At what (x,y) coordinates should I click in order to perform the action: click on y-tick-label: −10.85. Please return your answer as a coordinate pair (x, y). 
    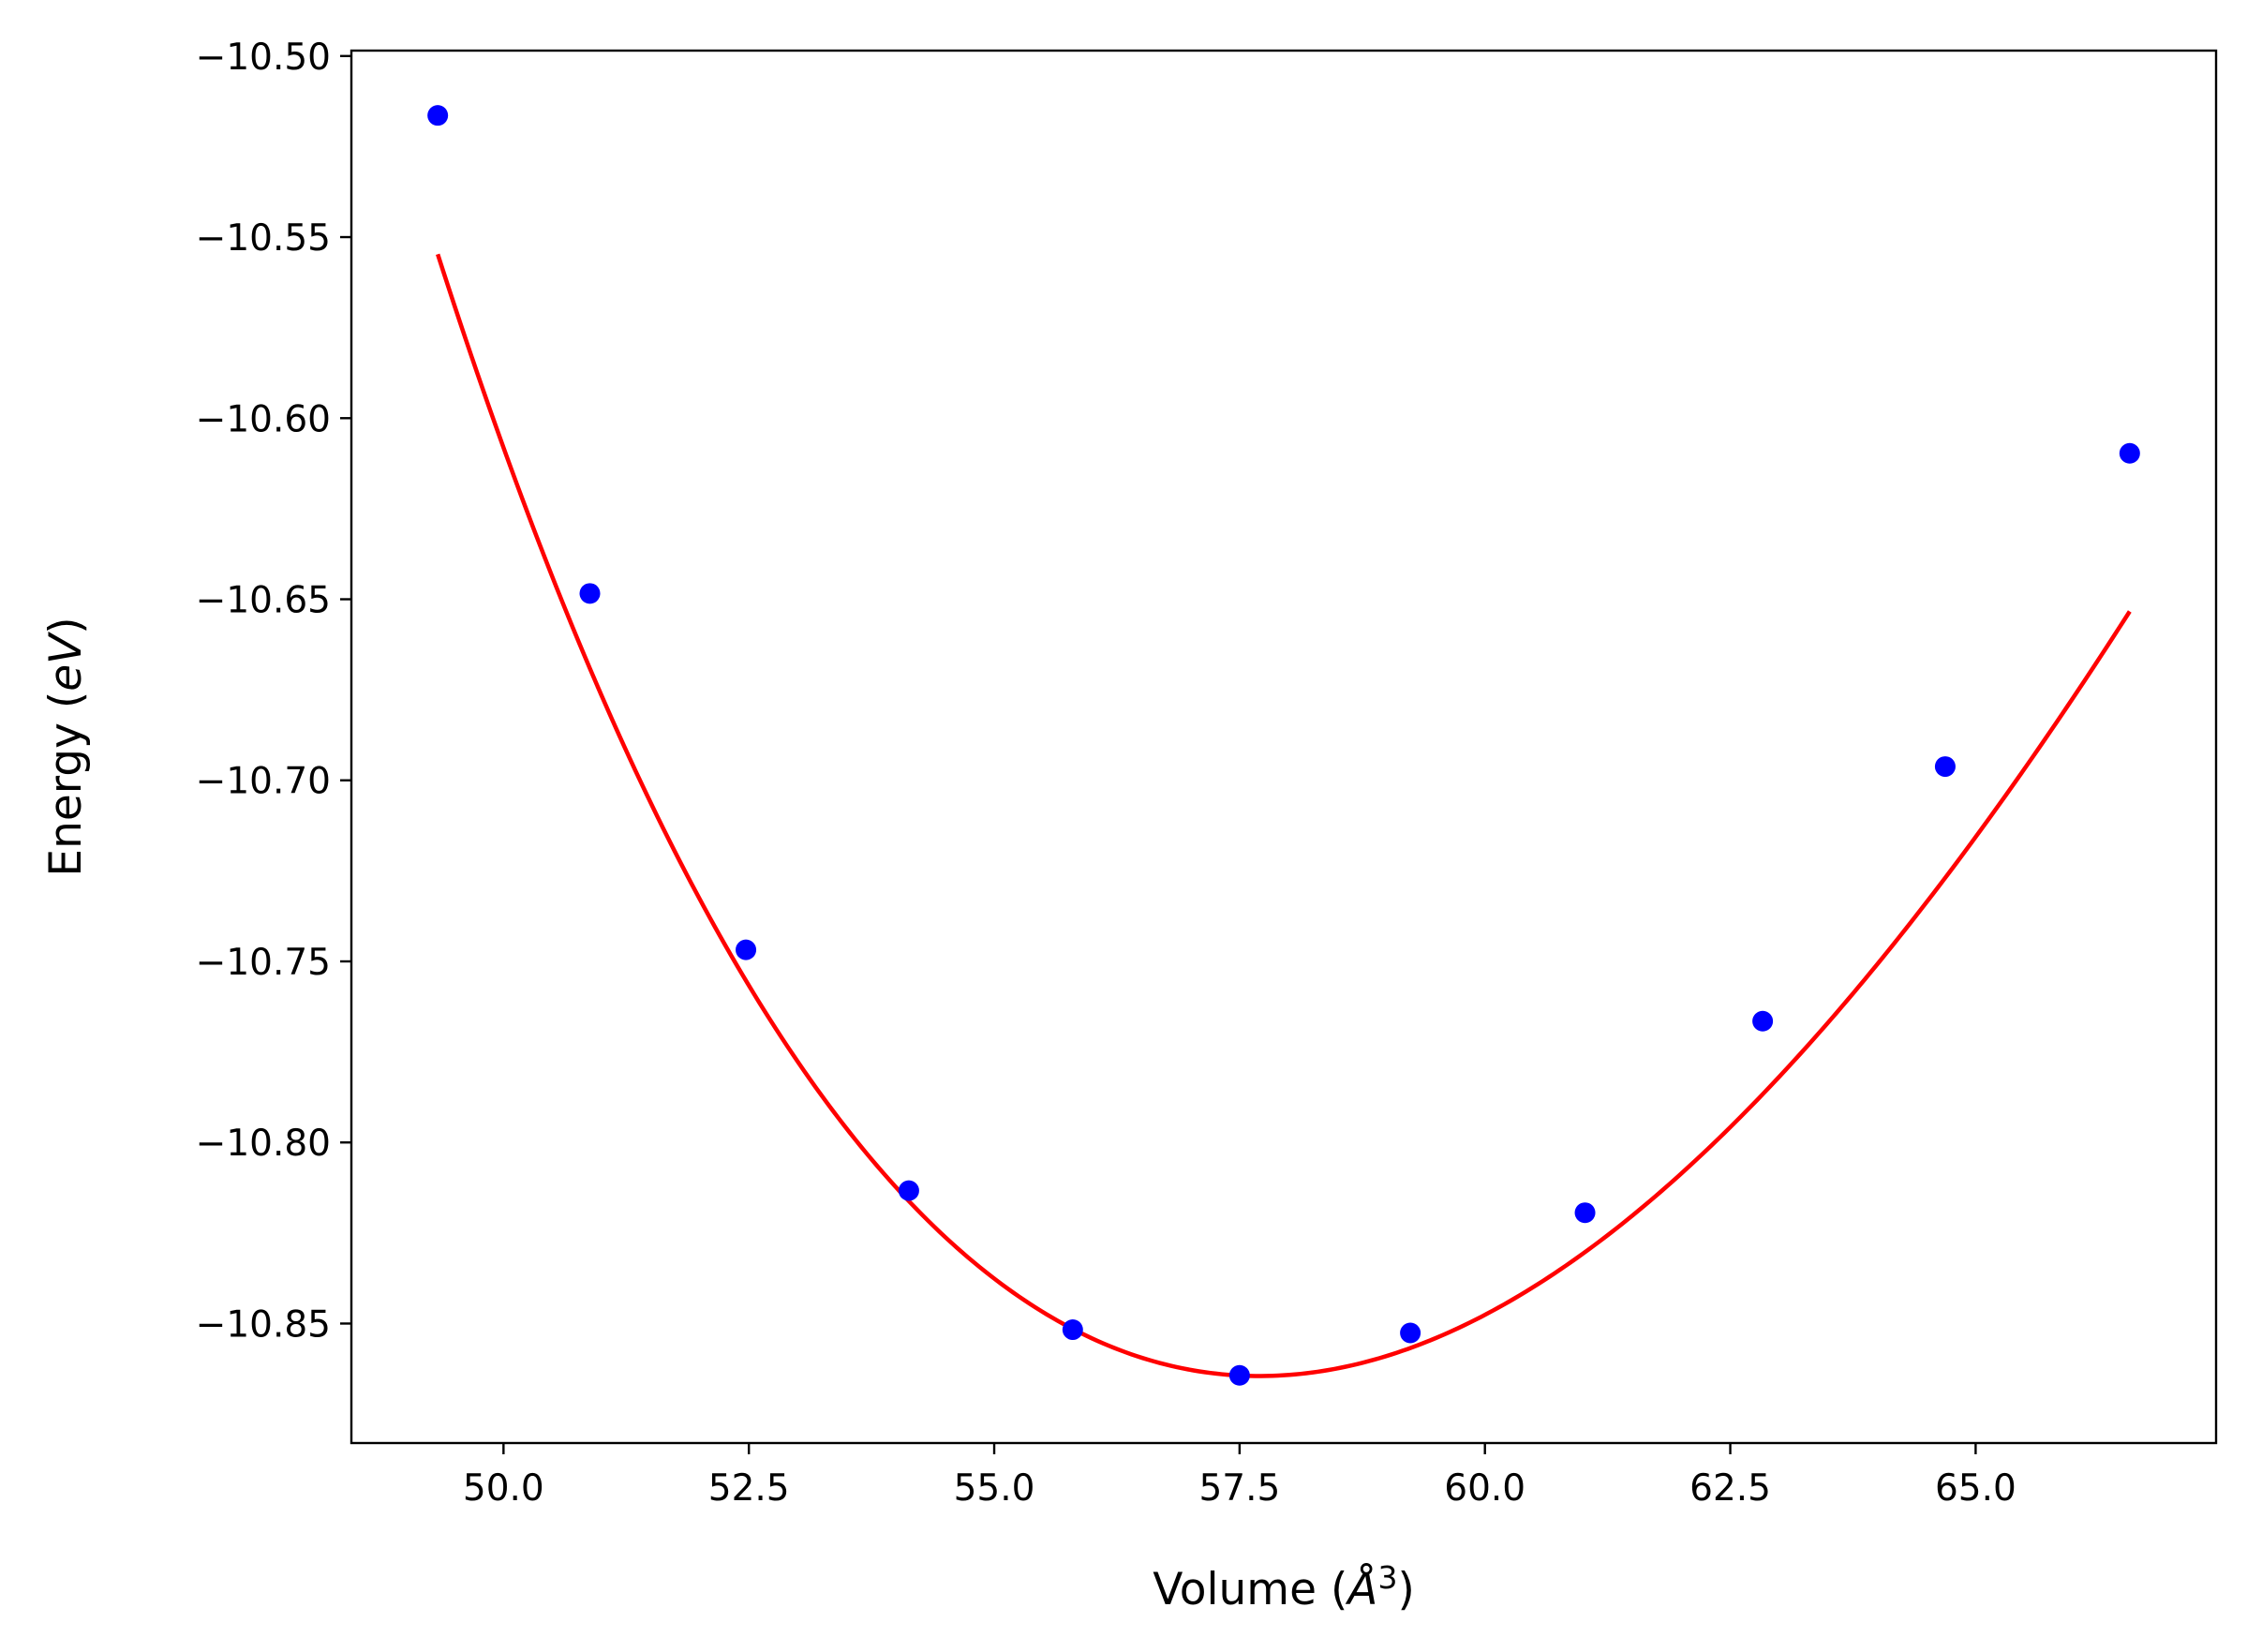
    Looking at the image, I should click on (263, 1324).